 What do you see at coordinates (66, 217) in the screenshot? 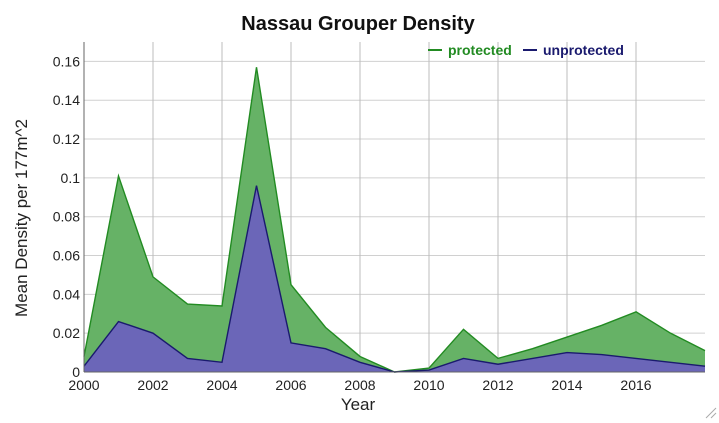
I see `y-tick-label: 0.08` at bounding box center [66, 217].